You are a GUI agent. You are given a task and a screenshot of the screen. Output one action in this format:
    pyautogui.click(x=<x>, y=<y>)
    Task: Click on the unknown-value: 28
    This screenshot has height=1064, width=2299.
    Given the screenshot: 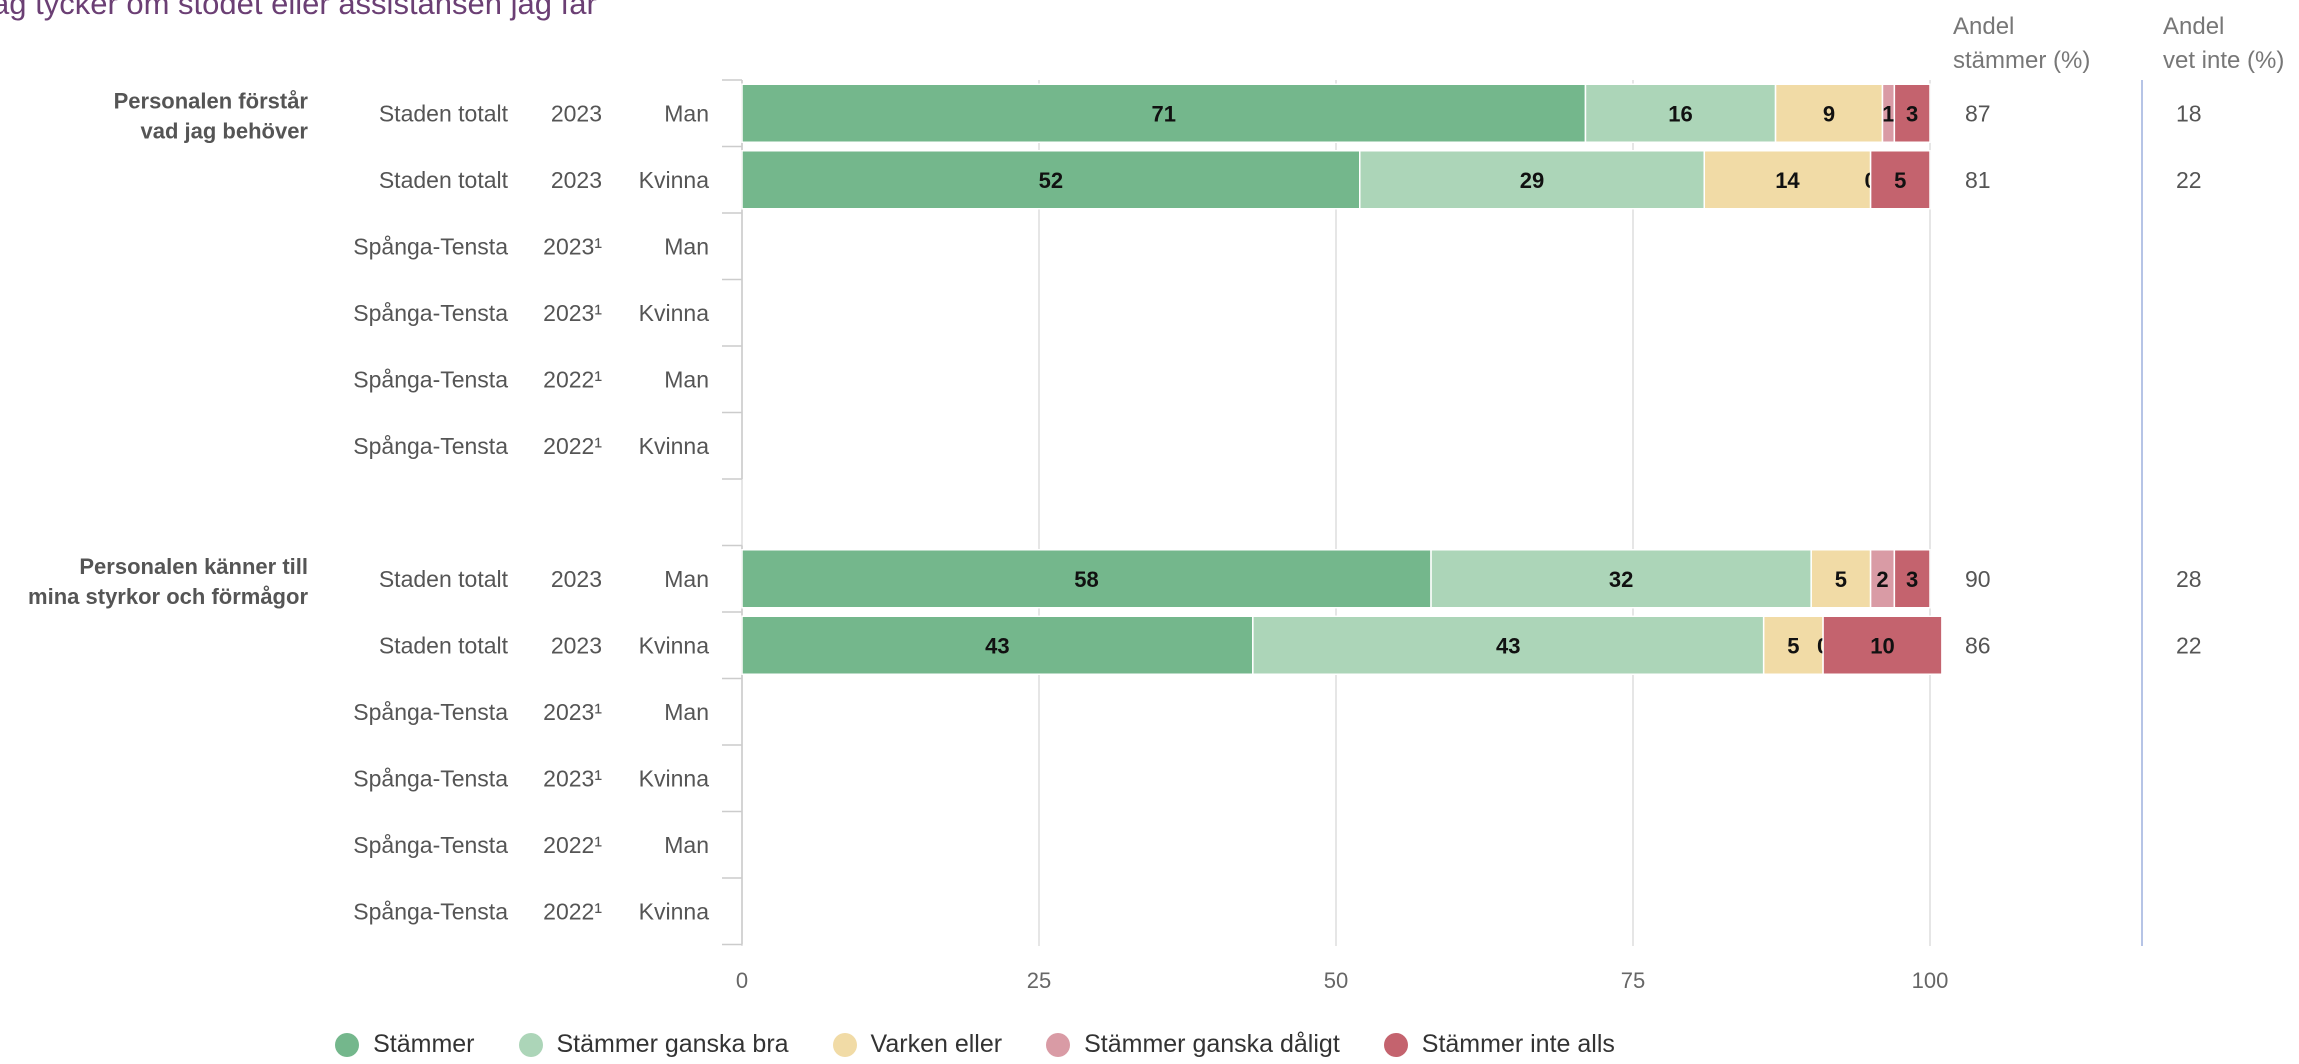 What is the action you would take?
    pyautogui.click(x=2189, y=579)
    